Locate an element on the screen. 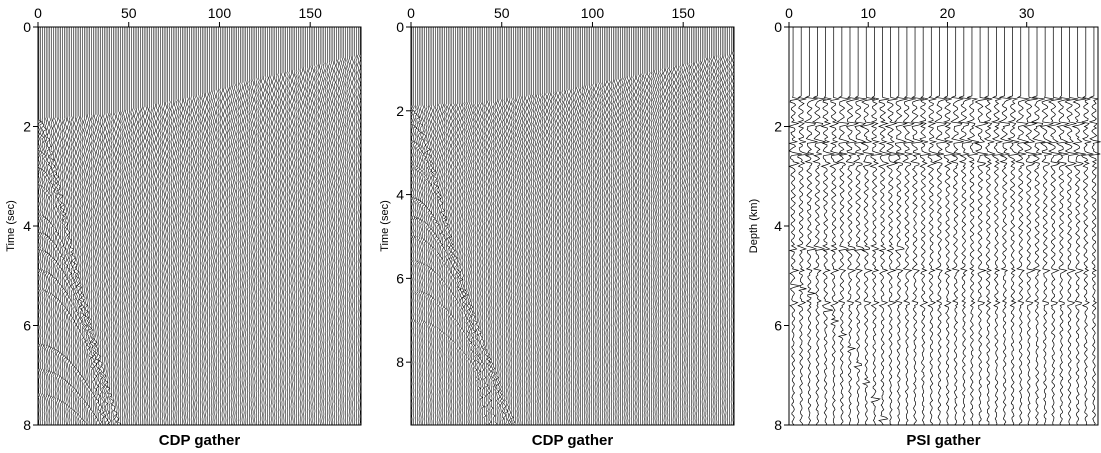  x-tick-label: 100 is located at coordinates (220, 13).